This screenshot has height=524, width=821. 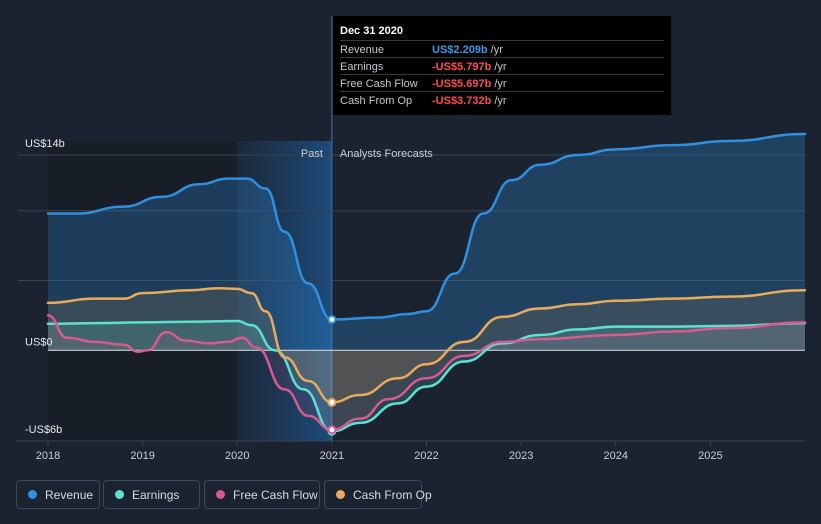 What do you see at coordinates (45, 144) in the screenshot?
I see `y-axis-top-label: US$14b` at bounding box center [45, 144].